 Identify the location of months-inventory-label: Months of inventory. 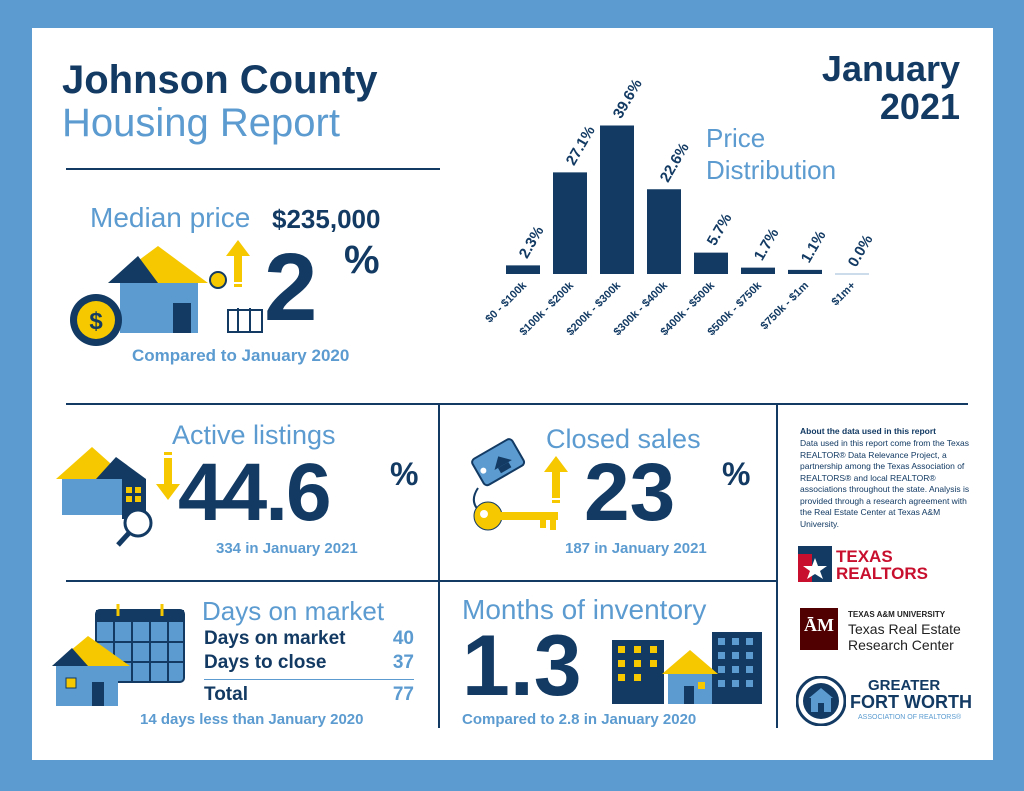
(584, 609).